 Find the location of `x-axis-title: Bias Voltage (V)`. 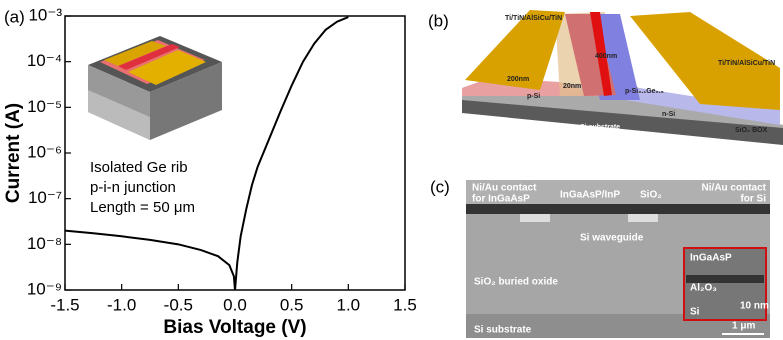

x-axis-title: Bias Voltage (V) is located at coordinates (234, 327).